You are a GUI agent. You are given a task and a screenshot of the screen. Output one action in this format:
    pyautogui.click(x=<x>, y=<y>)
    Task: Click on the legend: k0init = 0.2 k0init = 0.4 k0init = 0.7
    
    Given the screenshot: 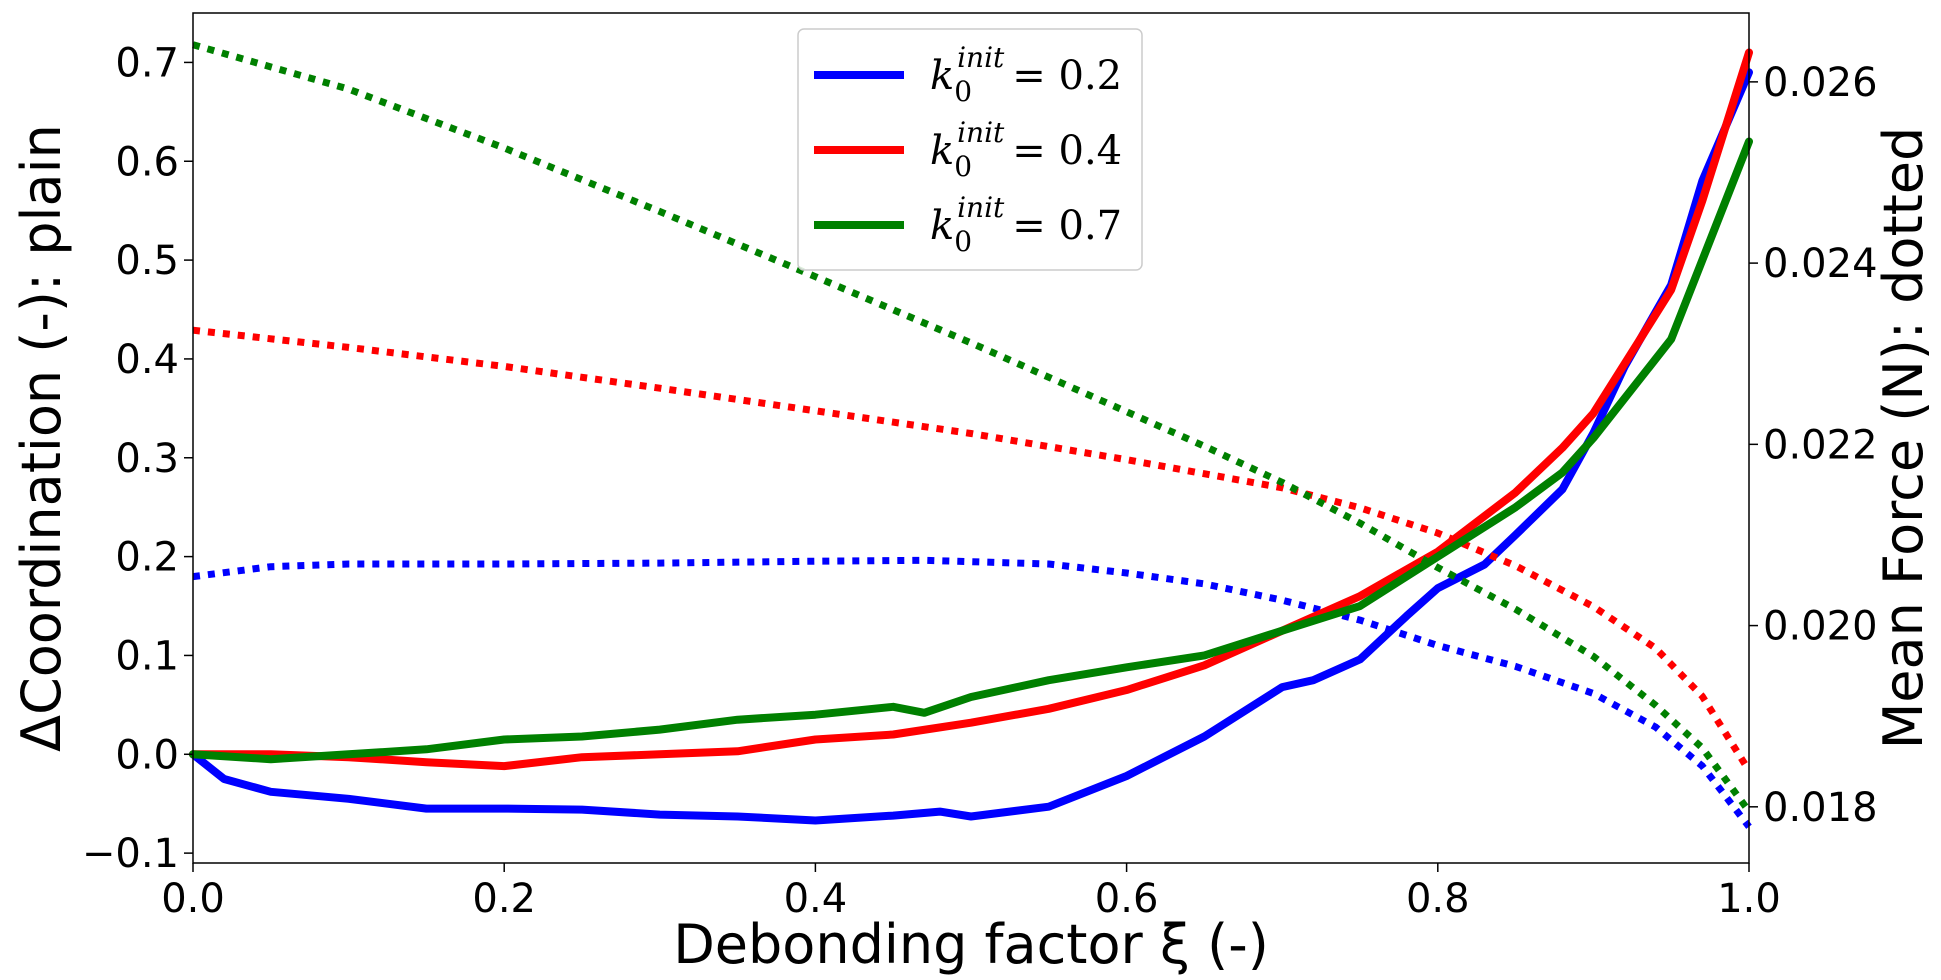 What is the action you would take?
    pyautogui.click(x=970, y=149)
    